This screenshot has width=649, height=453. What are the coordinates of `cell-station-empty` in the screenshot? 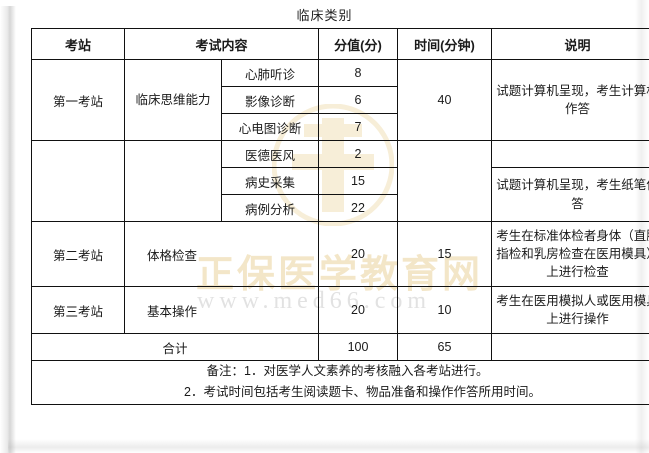 It's located at (78, 181).